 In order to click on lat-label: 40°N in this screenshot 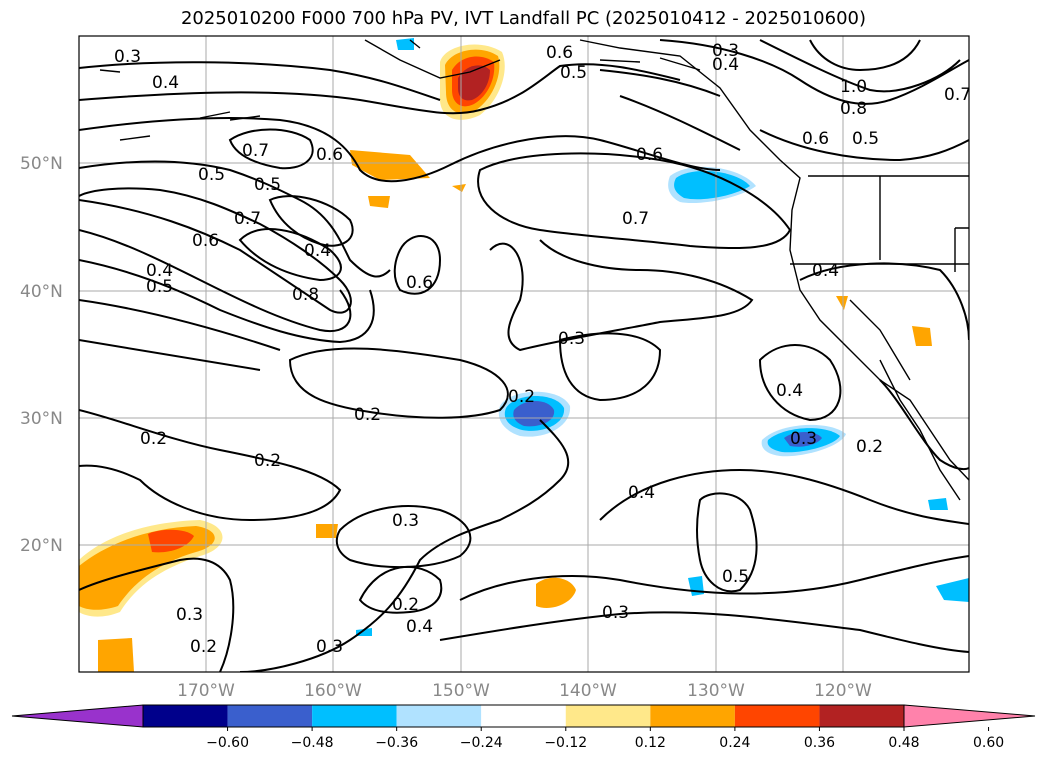, I will do `click(41, 292)`.